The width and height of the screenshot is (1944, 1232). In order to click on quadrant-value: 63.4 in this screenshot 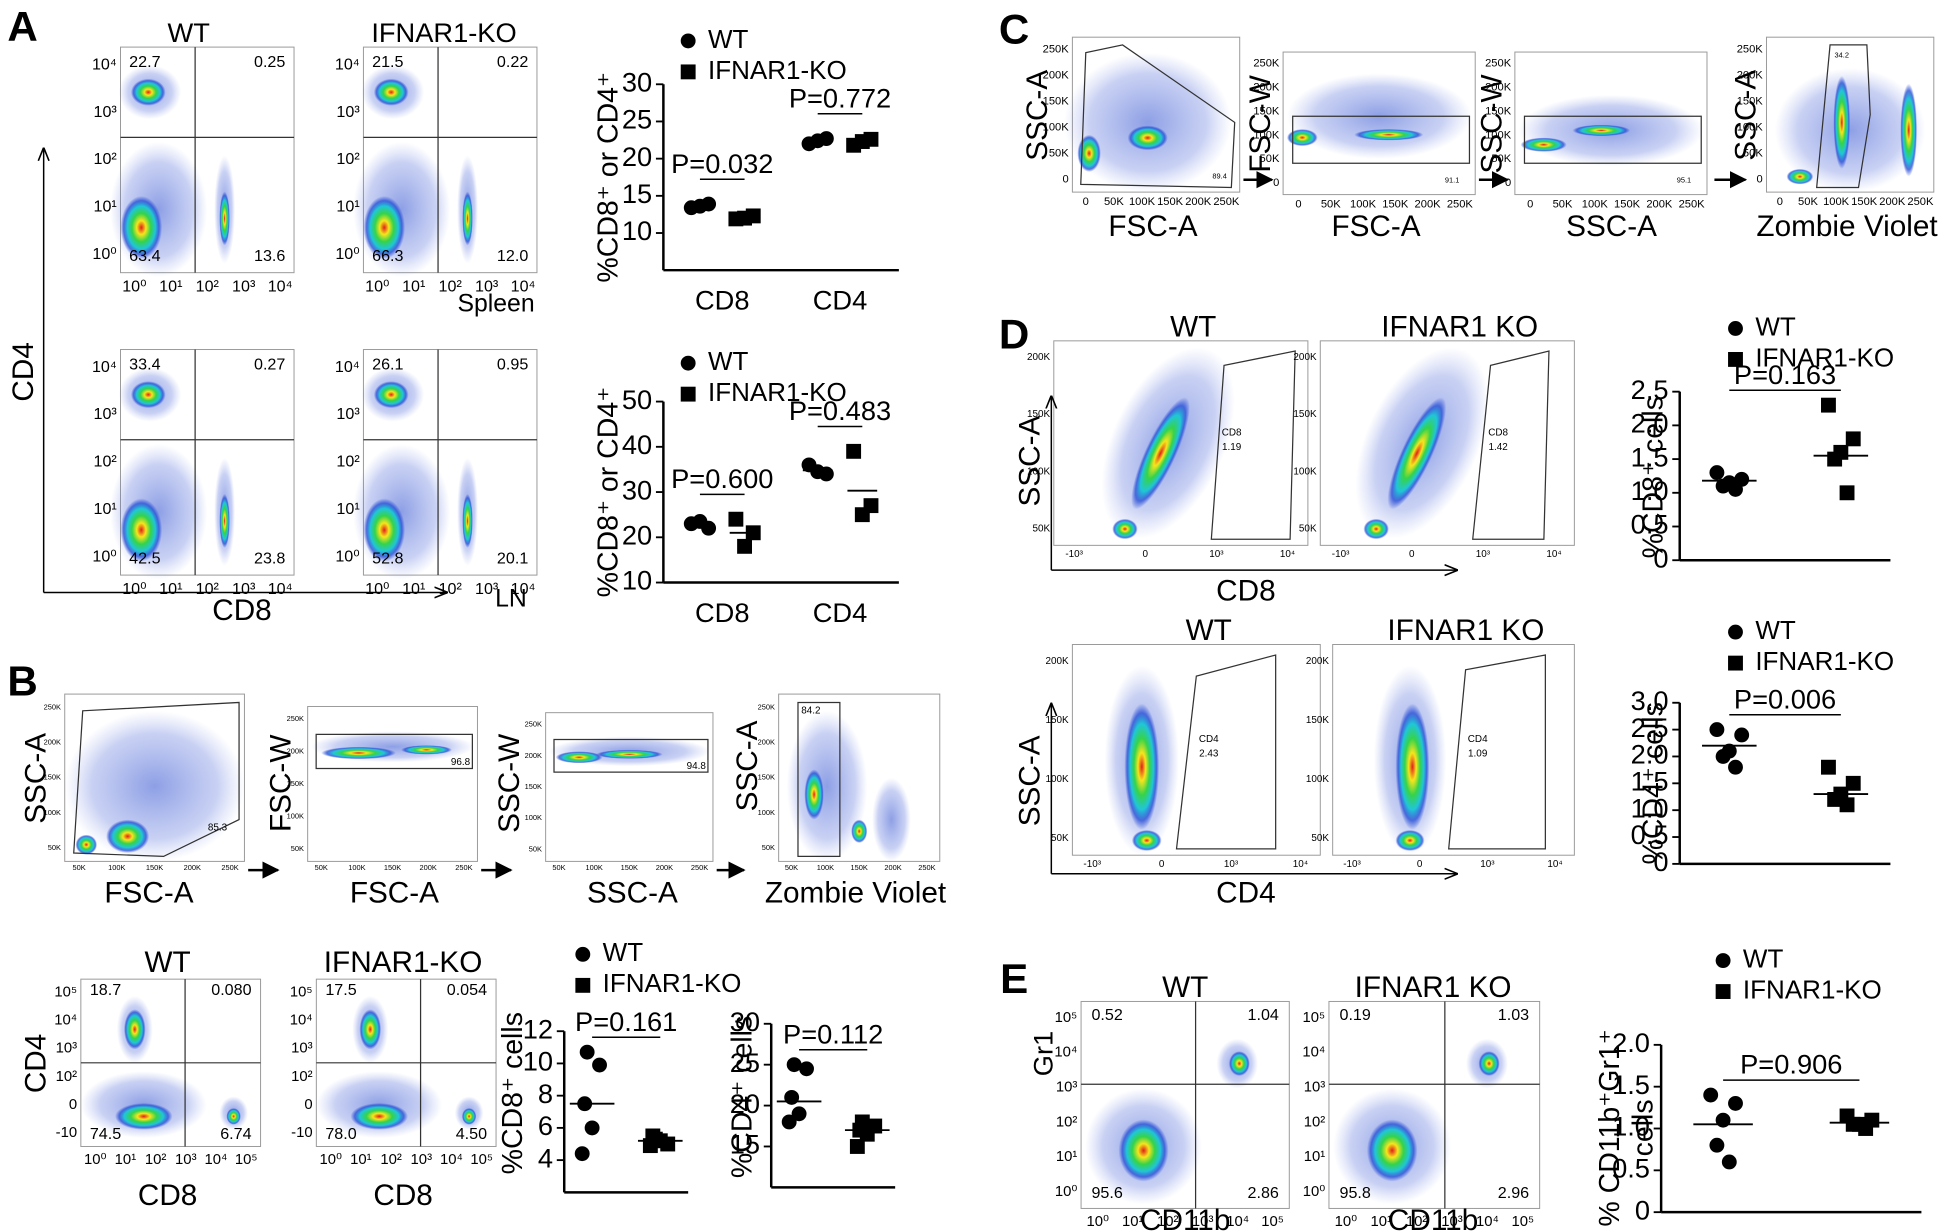, I will do `click(144, 256)`.